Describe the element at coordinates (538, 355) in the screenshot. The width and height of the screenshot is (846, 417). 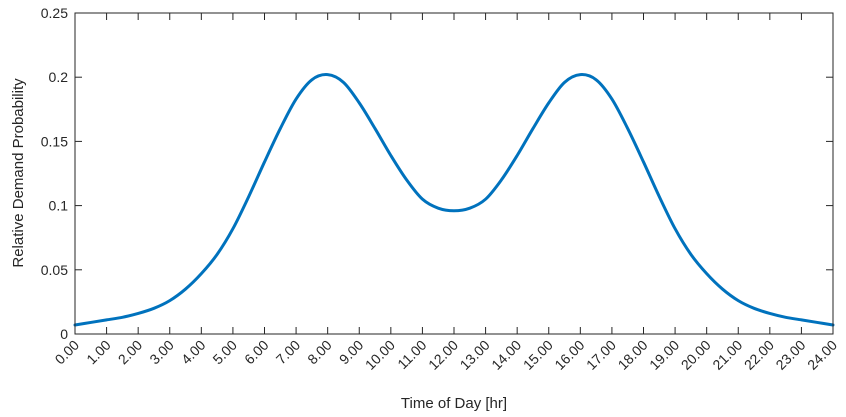
I see `x-tick-label: 15.00` at that location.